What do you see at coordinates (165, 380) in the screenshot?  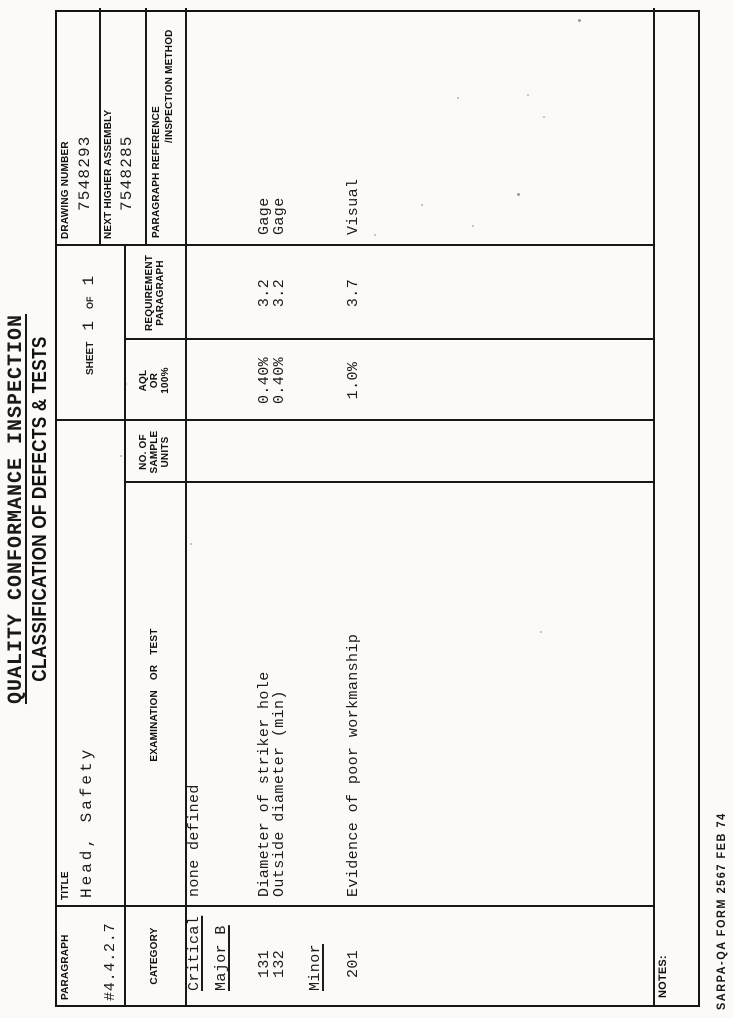 I see `aql-header-l3: 100%` at bounding box center [165, 380].